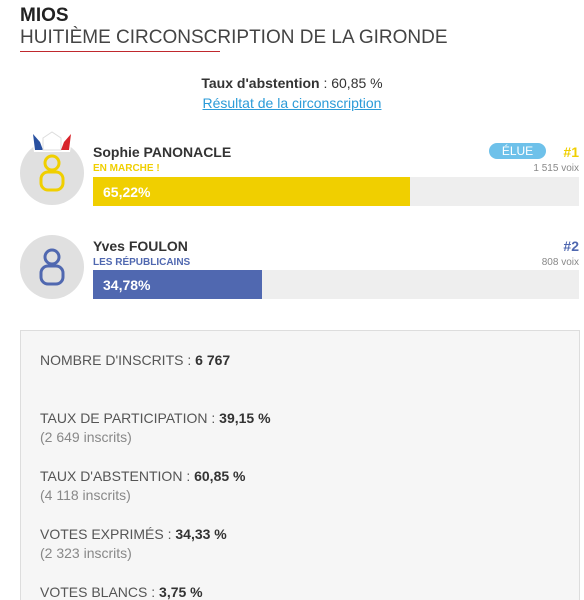  What do you see at coordinates (571, 246) in the screenshot?
I see `rank: #2` at bounding box center [571, 246].